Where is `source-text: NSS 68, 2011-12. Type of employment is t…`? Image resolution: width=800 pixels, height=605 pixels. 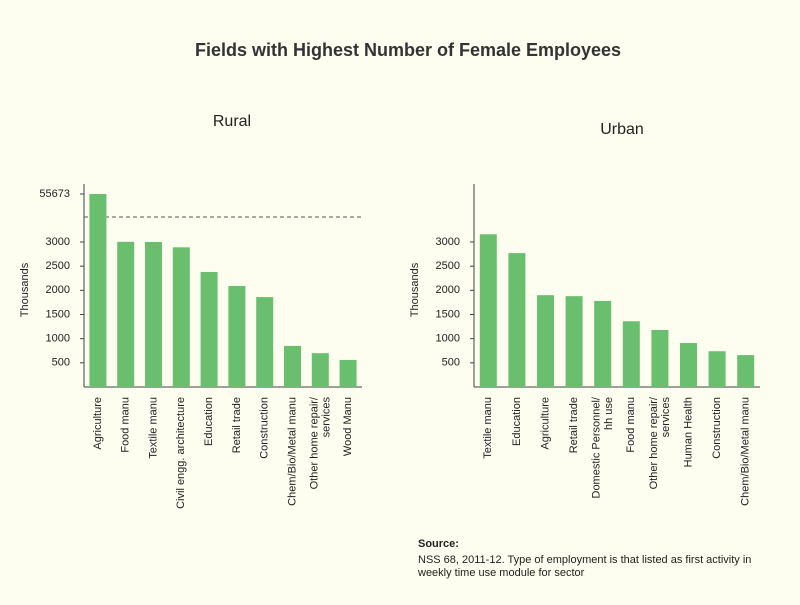
source-text: NSS 68, 2011-12. Type of employment is t… is located at coordinates (585, 566).